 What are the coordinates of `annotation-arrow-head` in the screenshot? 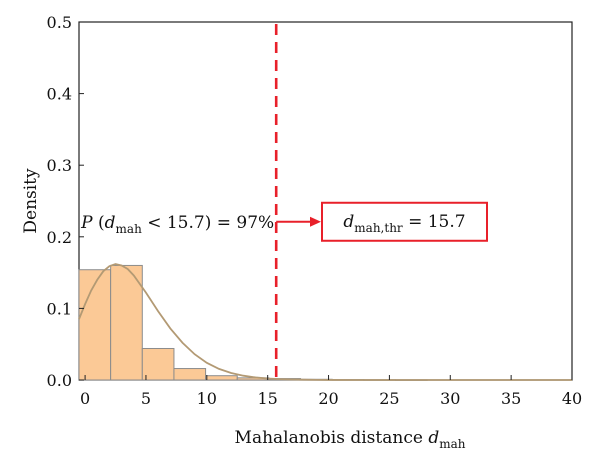 It's located at (315, 221).